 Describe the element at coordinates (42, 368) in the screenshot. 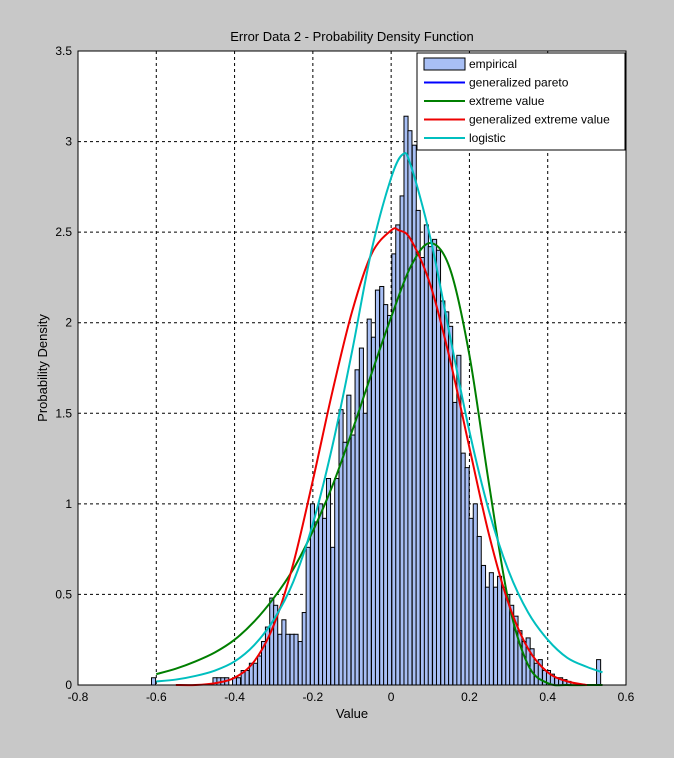

I see `y-axis-label: Probability Density` at that location.